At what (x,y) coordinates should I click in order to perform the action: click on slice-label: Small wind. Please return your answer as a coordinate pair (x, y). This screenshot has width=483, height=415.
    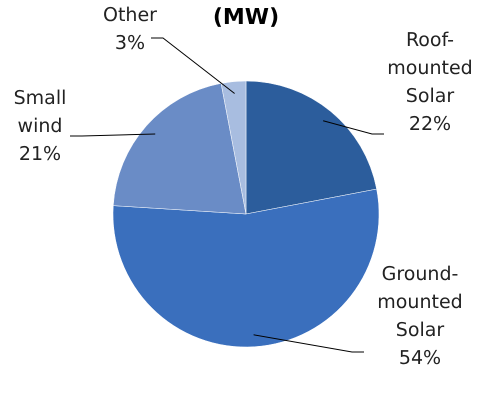
    Looking at the image, I should click on (40, 112).